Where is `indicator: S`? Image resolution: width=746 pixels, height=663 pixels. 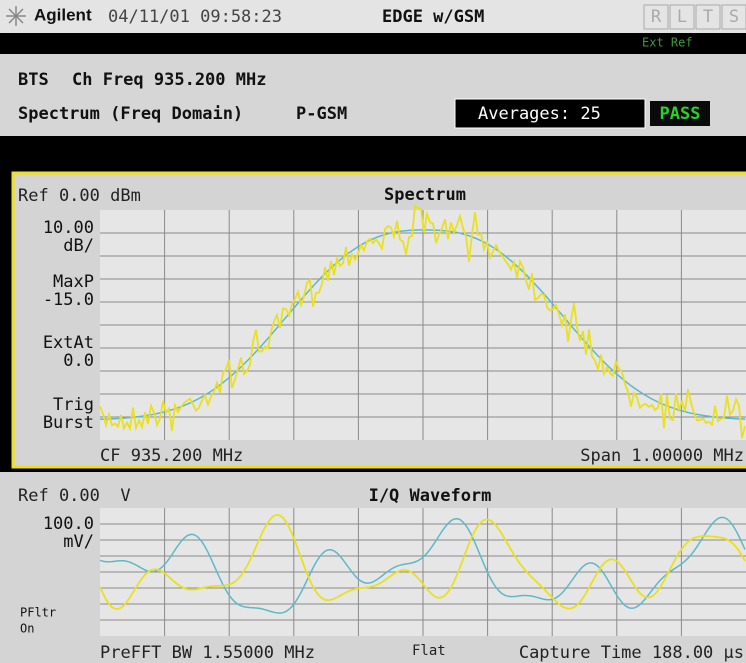 indicator: S is located at coordinates (734, 17).